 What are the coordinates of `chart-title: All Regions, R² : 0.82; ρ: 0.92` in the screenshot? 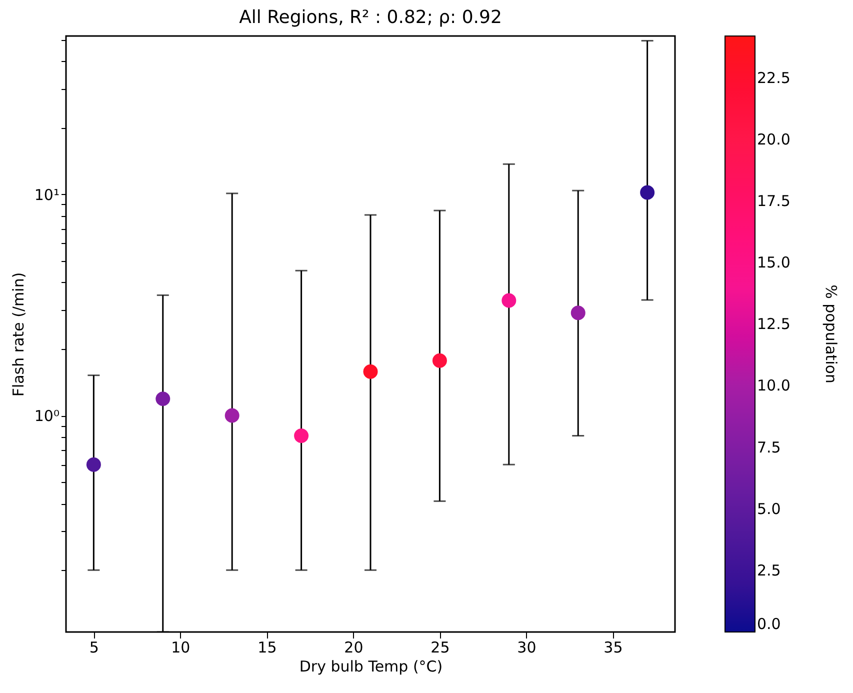 It's located at (370, 17).